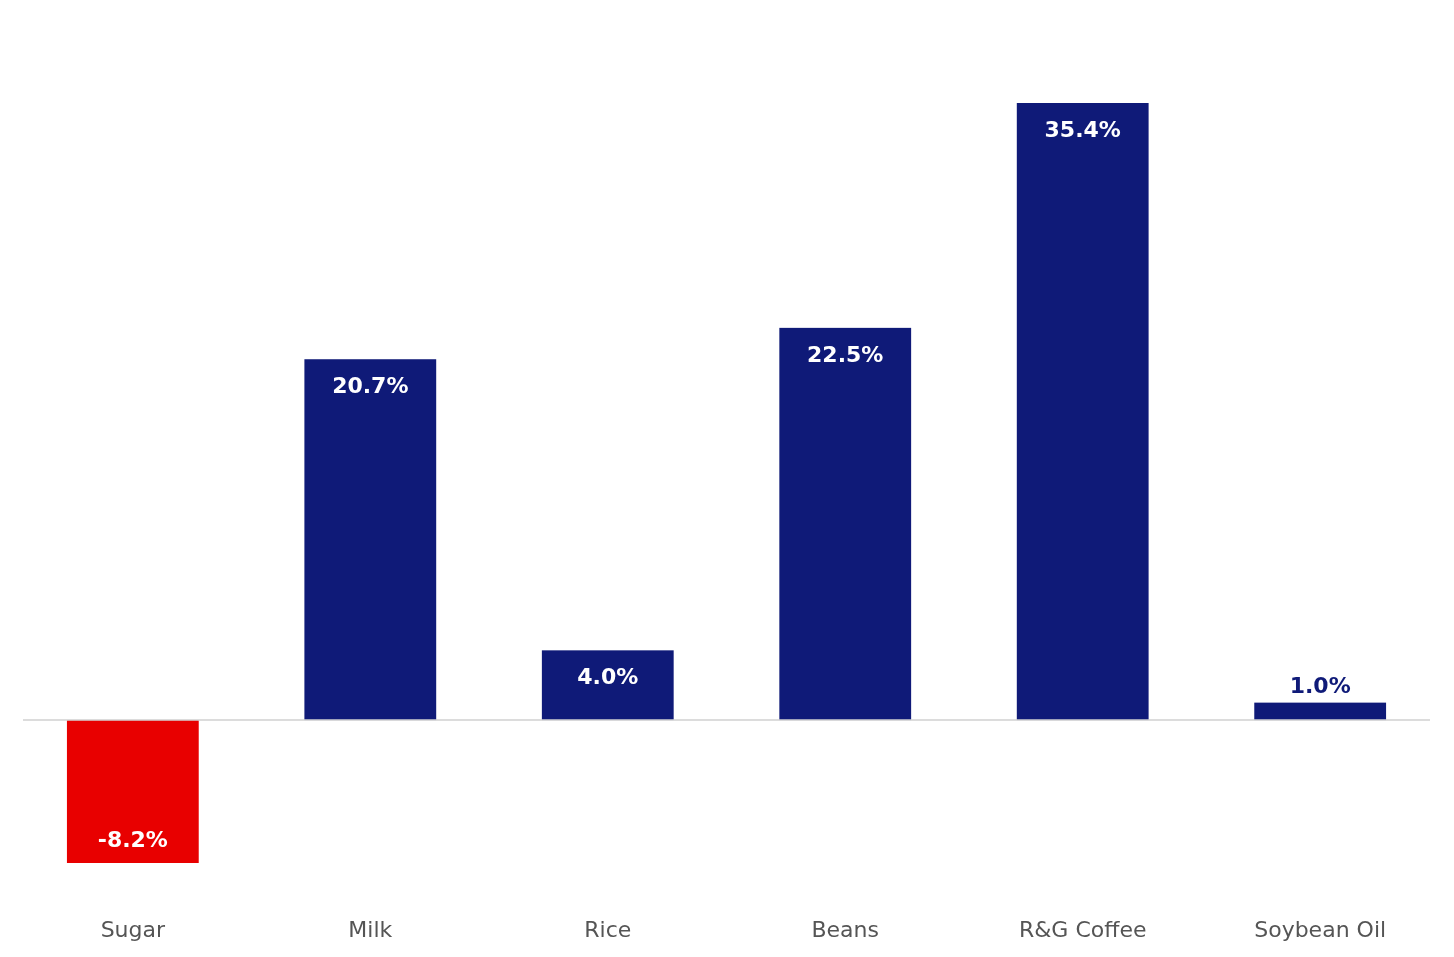 The width and height of the screenshot is (1454, 957). I want to click on x-tick-label: Sugar, so click(133, 929).